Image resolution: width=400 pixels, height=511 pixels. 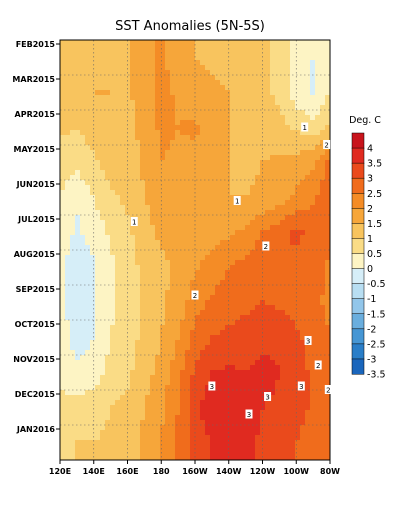 I want to click on x-axis-ticks: 120E 140E 160E 180 160W 140W 120W 100W 80W, so click(x=194, y=468).